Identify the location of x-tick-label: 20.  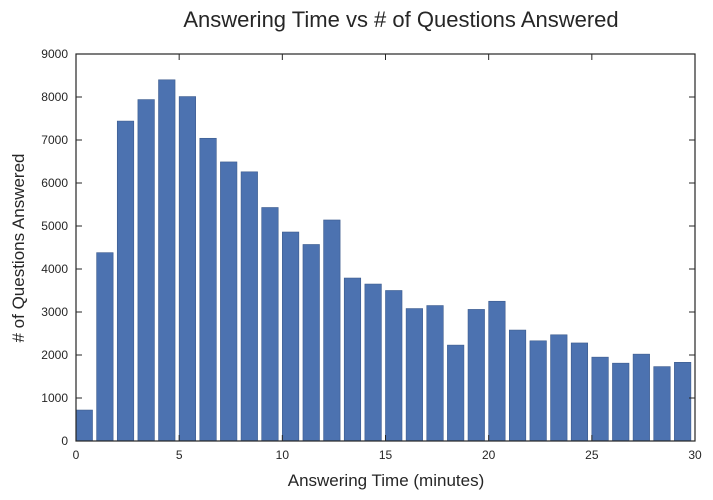
(489, 455).